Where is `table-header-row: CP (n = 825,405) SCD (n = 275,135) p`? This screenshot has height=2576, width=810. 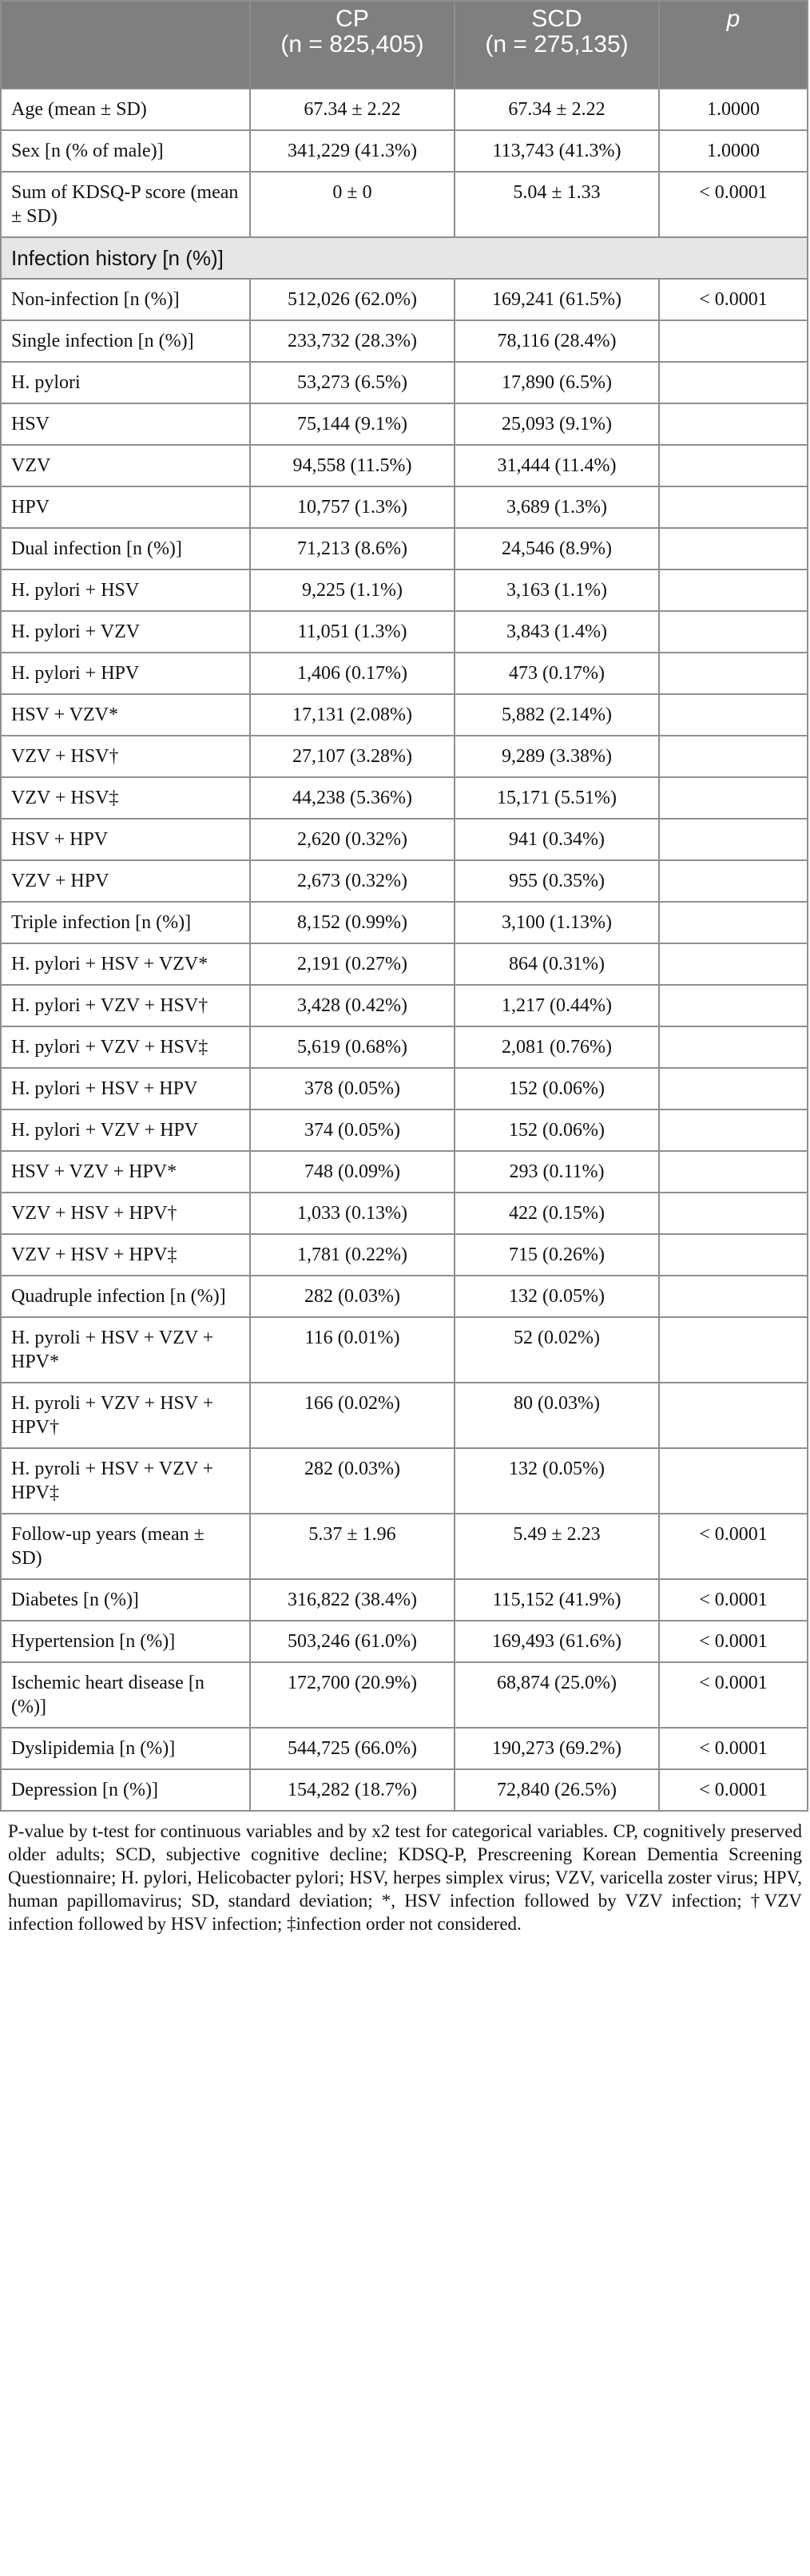
table-header-row: CP (n = 825,405) SCD (n = 275,135) p is located at coordinates (404, 44).